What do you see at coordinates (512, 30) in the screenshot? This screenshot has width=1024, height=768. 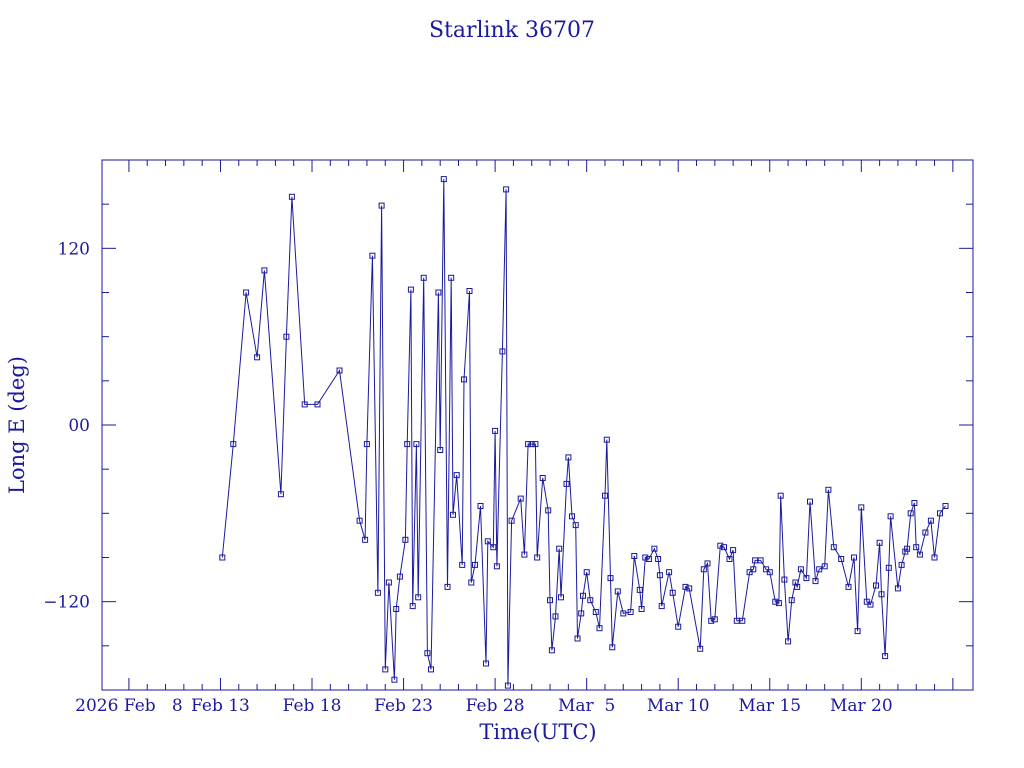 I see `chart-title: Starlink 36707` at bounding box center [512, 30].